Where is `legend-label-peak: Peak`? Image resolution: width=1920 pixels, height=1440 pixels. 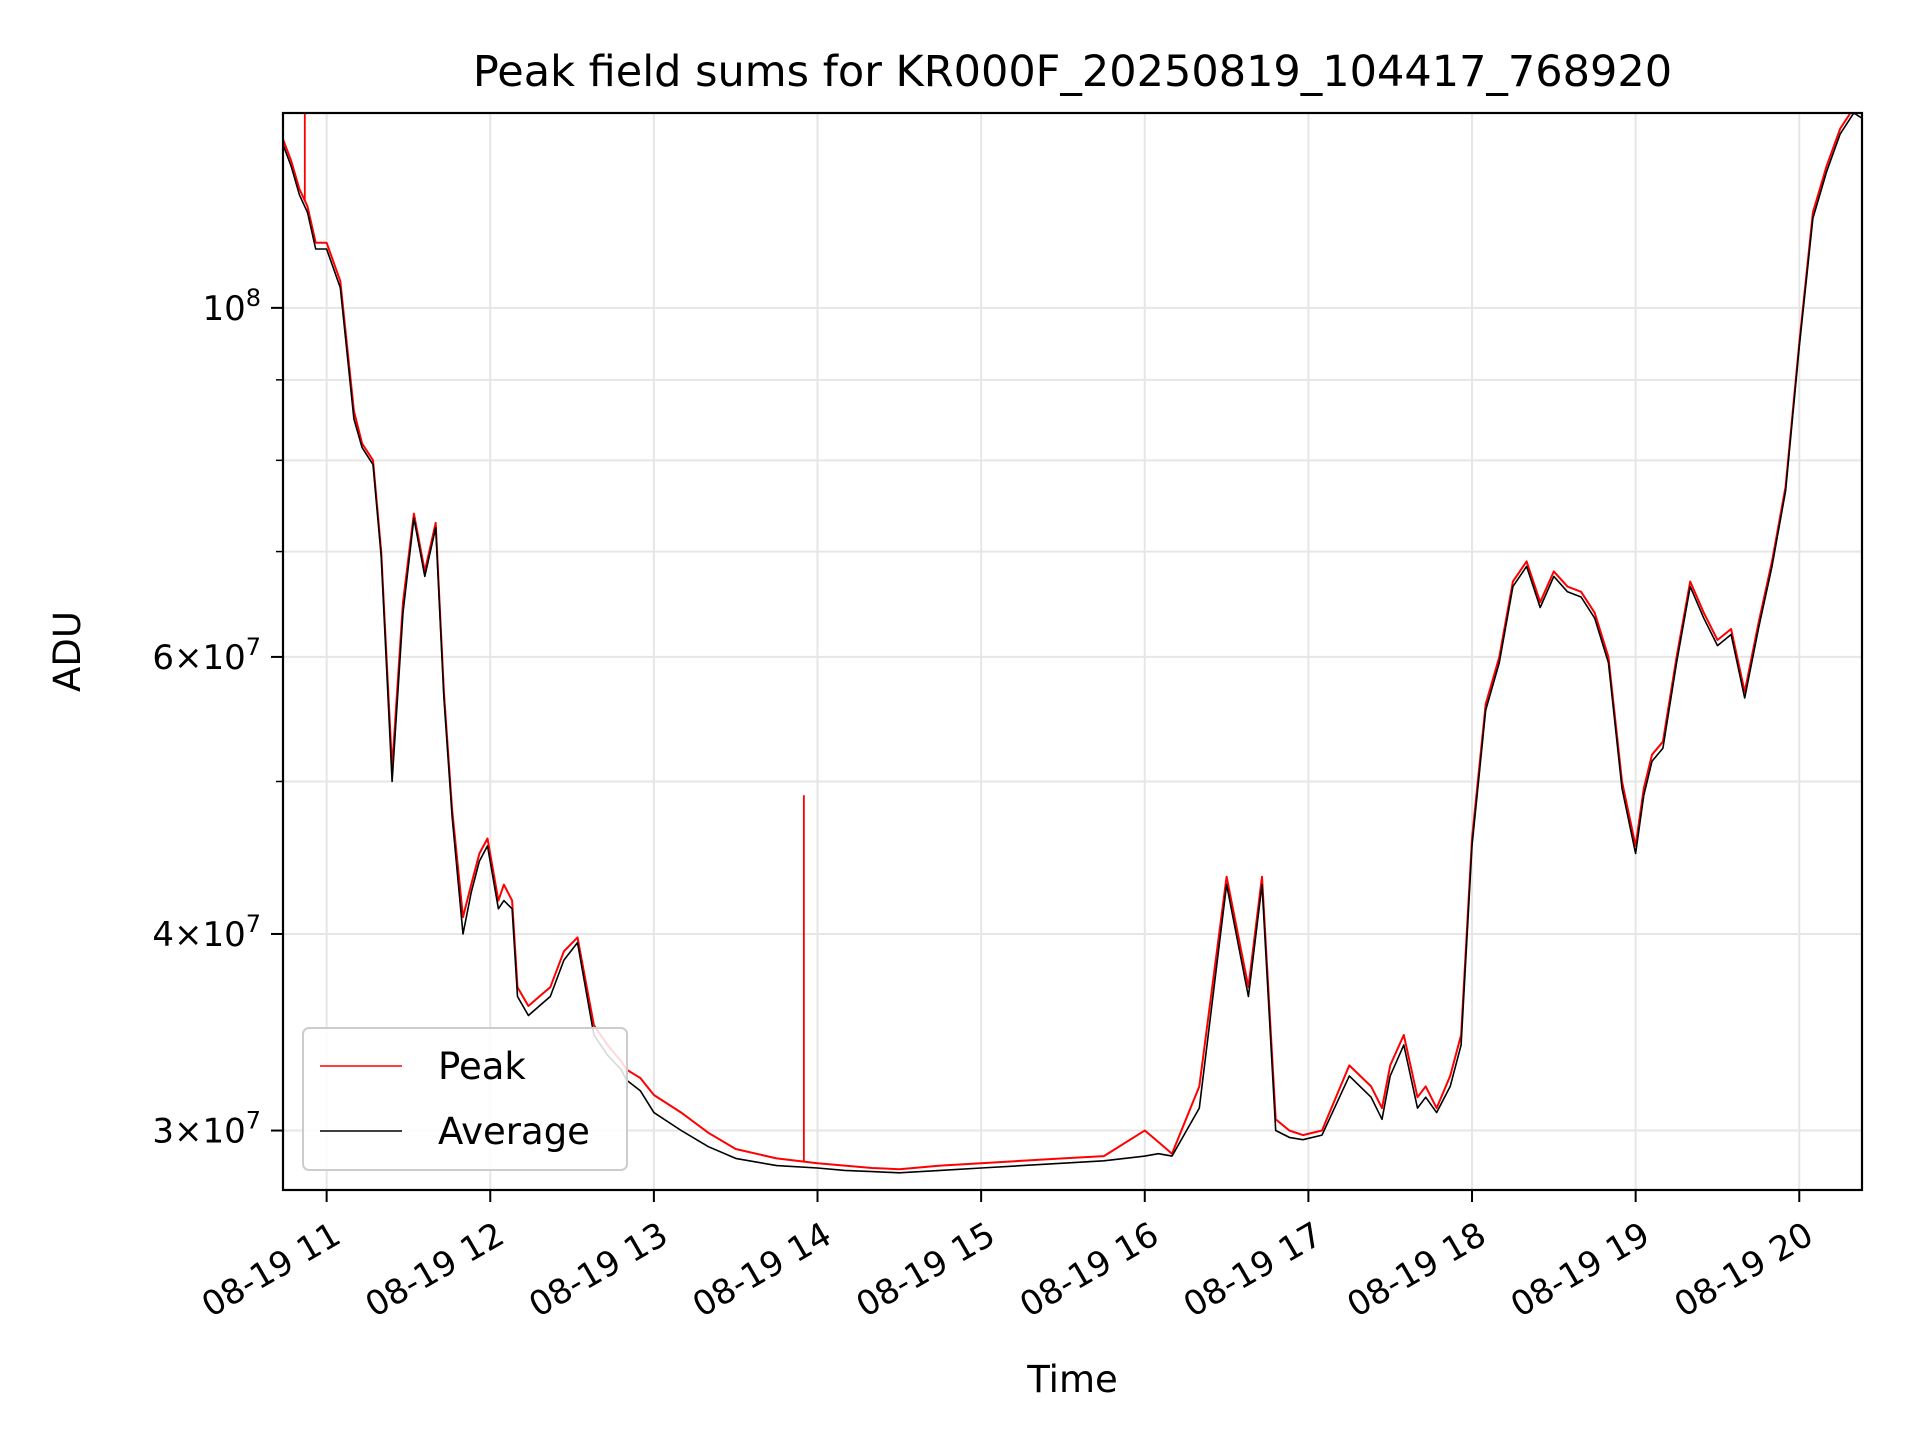 legend-label-peak: Peak is located at coordinates (482, 1066).